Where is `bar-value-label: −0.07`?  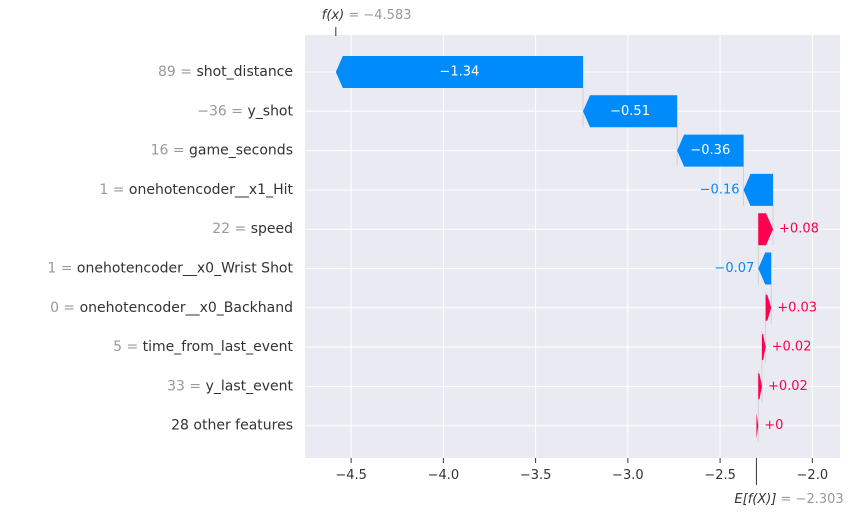 bar-value-label: −0.07 is located at coordinates (734, 268).